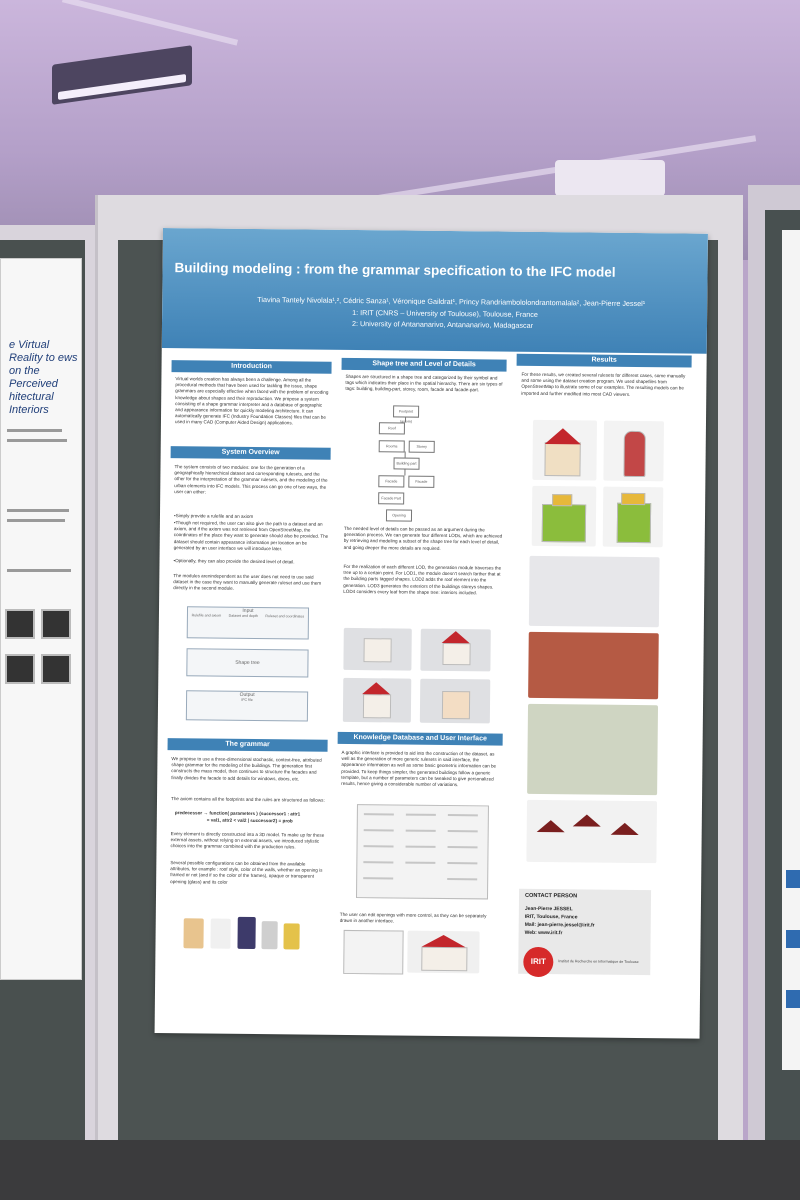  I want to click on result-city-map-render, so click(593, 749).